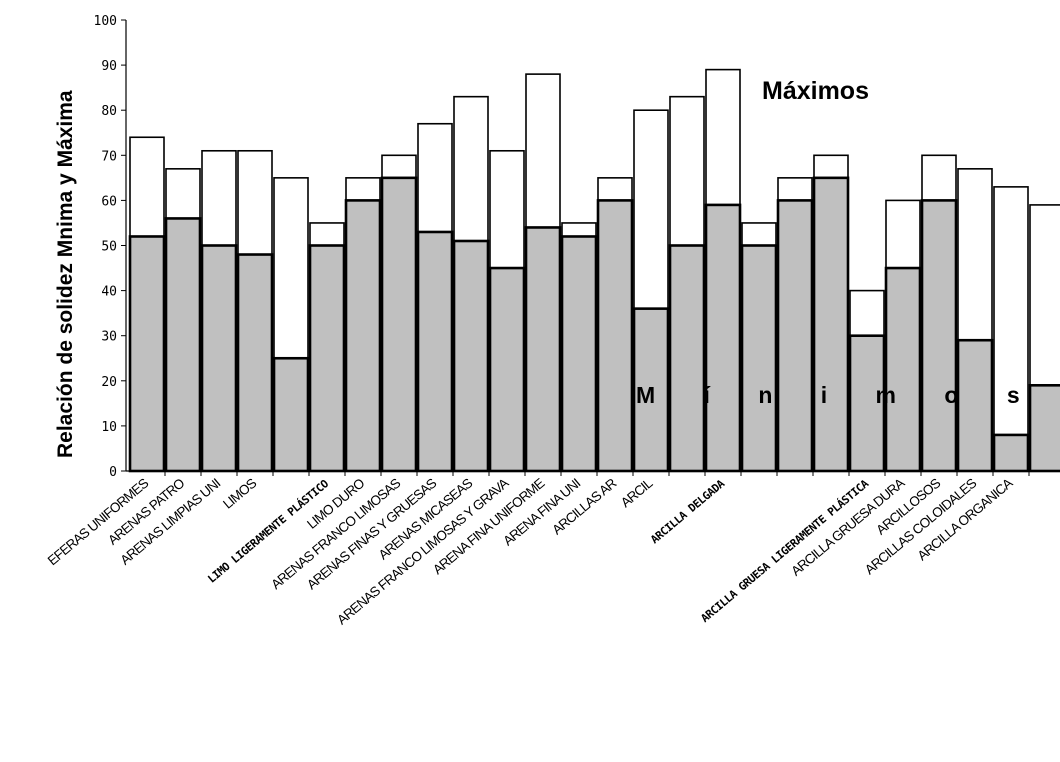  I want to click on max-bar, so click(1011, 329).